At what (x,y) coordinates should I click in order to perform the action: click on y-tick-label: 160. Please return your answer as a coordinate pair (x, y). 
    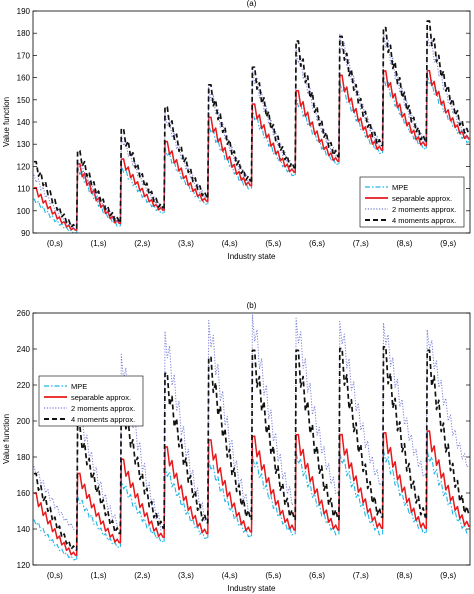
    Looking at the image, I should click on (24, 493).